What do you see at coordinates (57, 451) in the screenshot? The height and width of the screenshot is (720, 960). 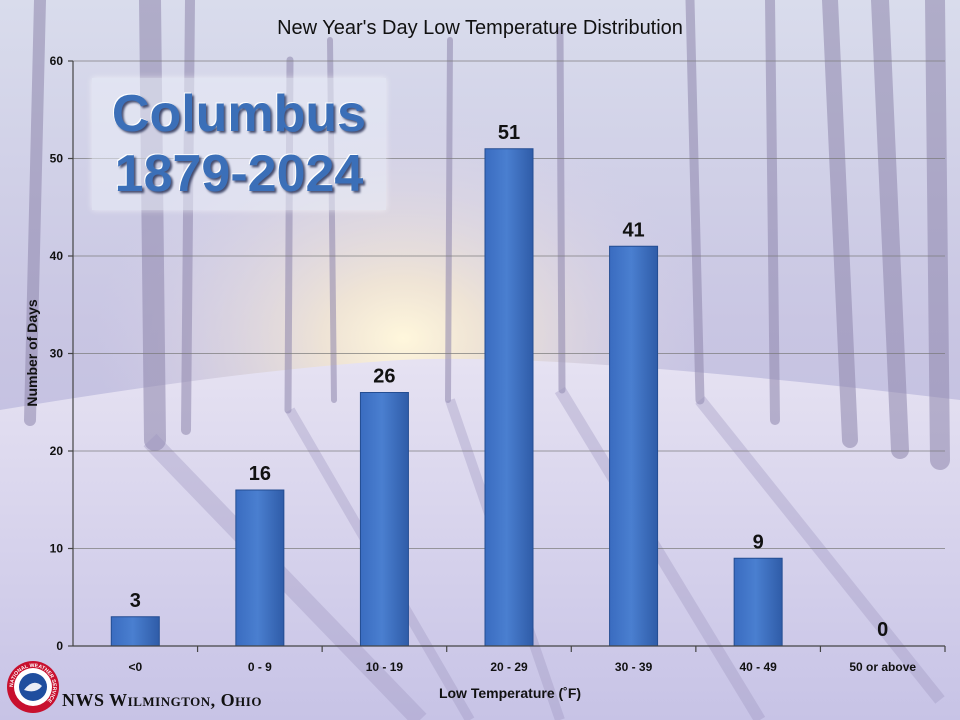 I see `y-tick-label: 20` at bounding box center [57, 451].